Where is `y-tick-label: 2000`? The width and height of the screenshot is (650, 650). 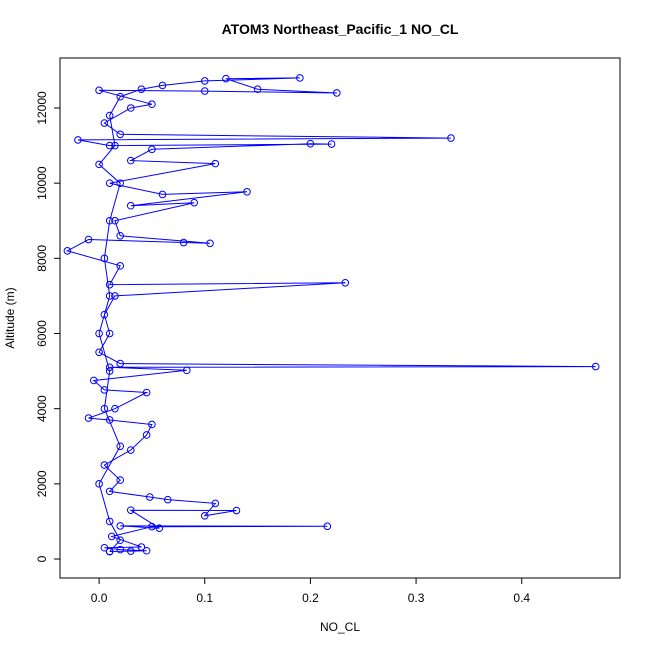
y-tick-label: 2000 is located at coordinates (42, 483).